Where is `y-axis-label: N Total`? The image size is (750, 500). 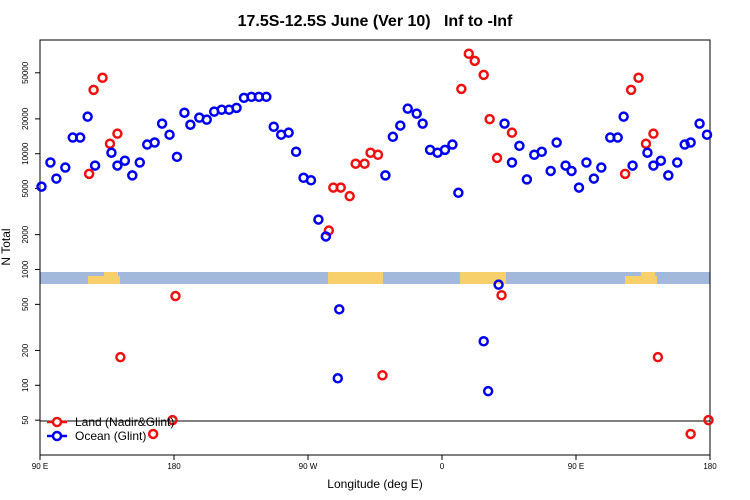
y-axis-label: N Total is located at coordinates (6, 246).